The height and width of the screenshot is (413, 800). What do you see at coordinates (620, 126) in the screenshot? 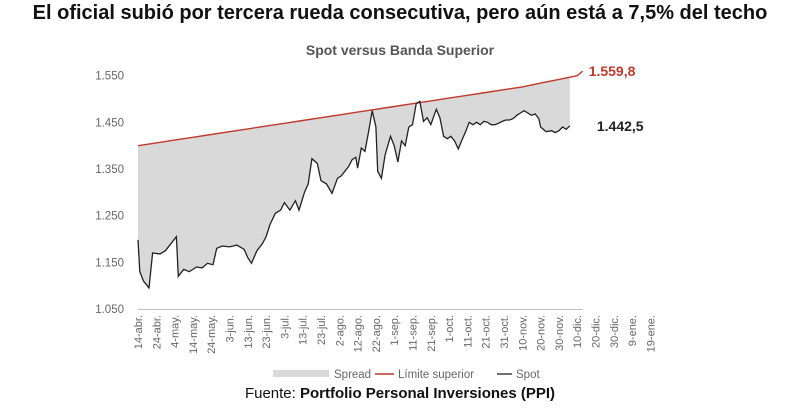
I see `end-label-spot: 1.442,5` at bounding box center [620, 126].